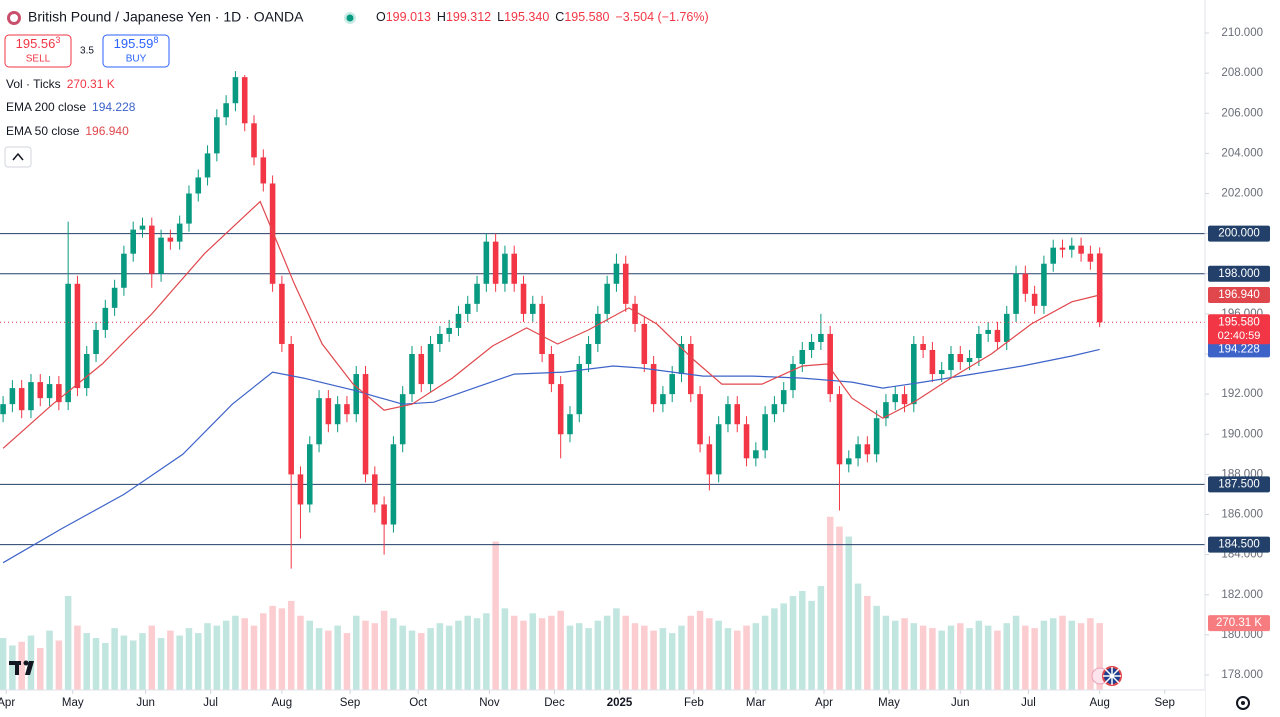 The image size is (1280, 717). I want to click on buy-label: BUY, so click(136, 59).